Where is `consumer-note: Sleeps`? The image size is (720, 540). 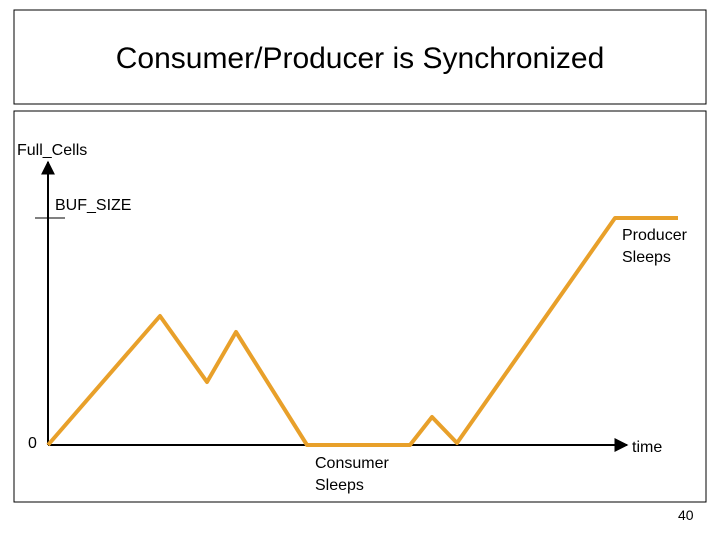 consumer-note: Sleeps is located at coordinates (339, 485).